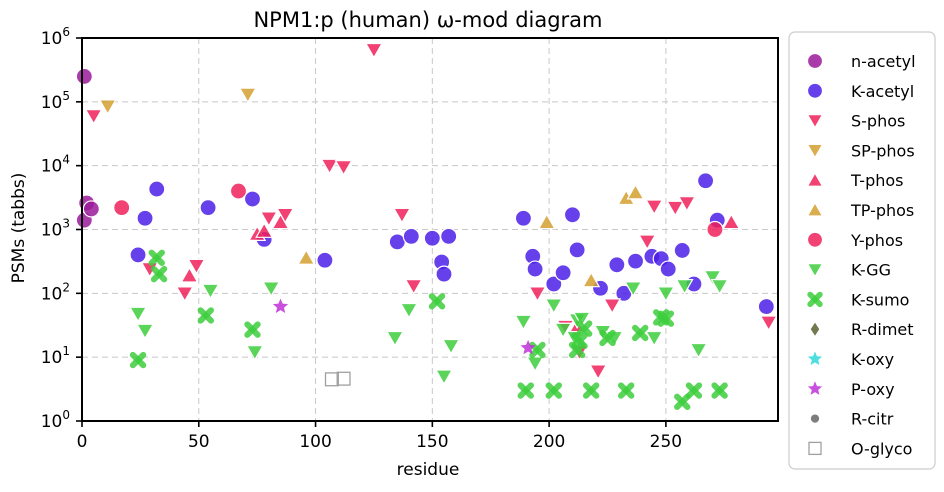 The width and height of the screenshot is (944, 492). Describe the element at coordinates (871, 270) in the screenshot. I see `legend-label-K-GG: K-GG` at that location.